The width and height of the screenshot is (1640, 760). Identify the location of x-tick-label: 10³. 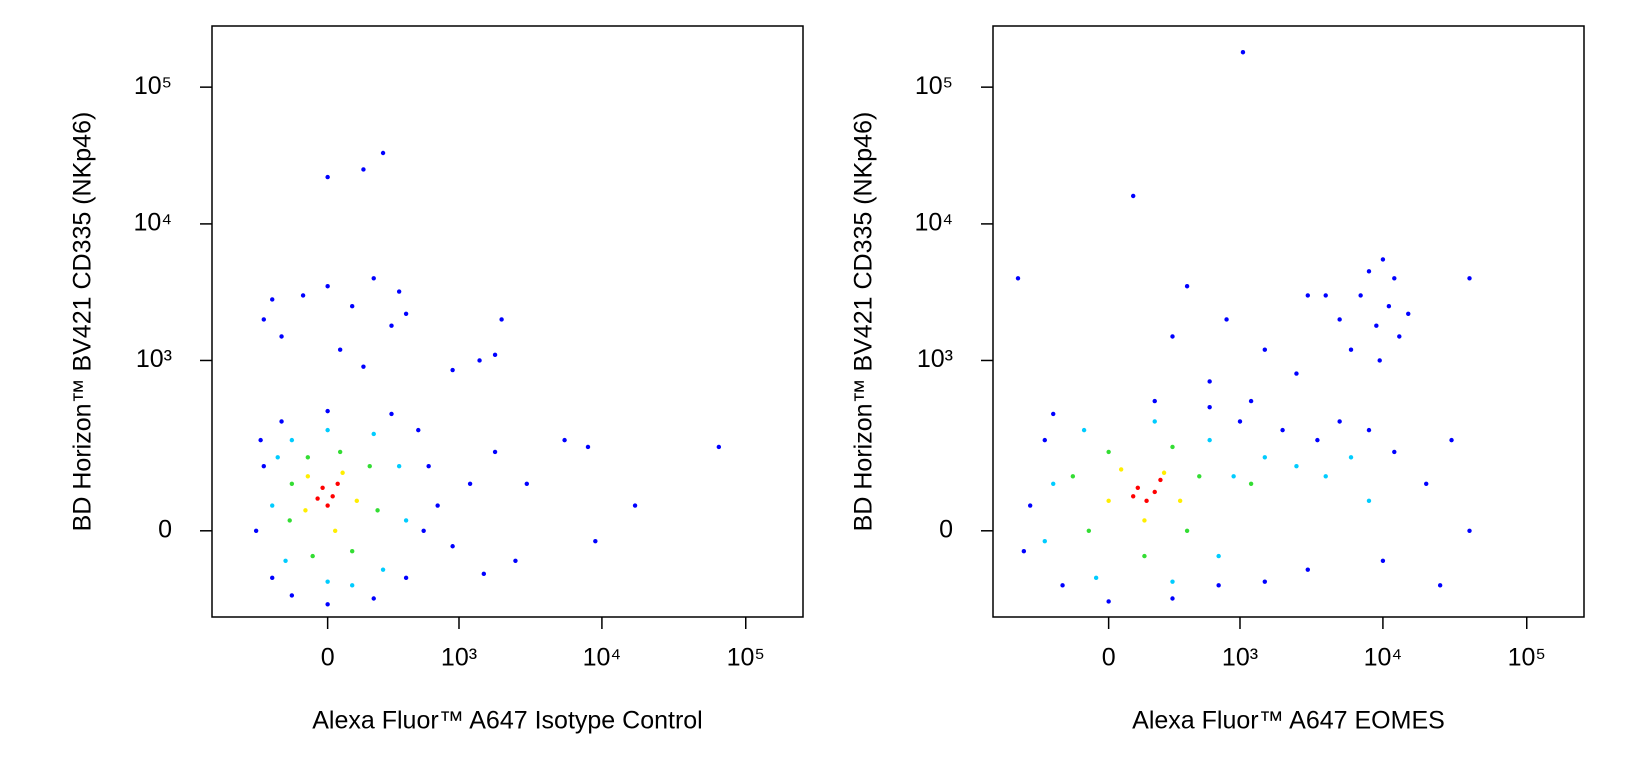
(1240, 658).